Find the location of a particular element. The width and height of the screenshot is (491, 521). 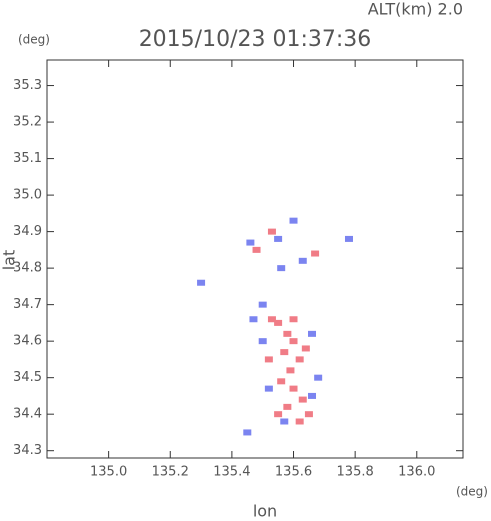

x-tick-label: 135.2 is located at coordinates (170, 472).